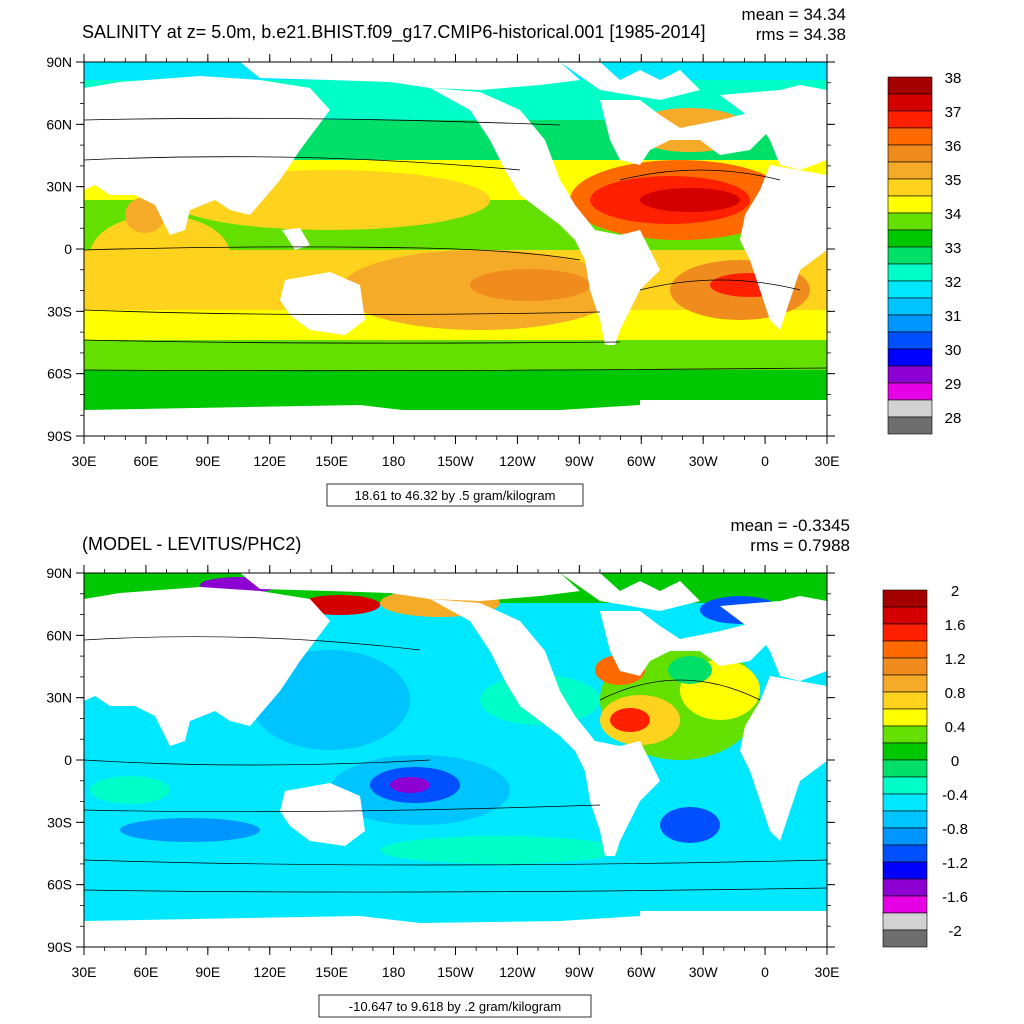  What do you see at coordinates (953, 282) in the screenshot?
I see `colorbar-label: 32` at bounding box center [953, 282].